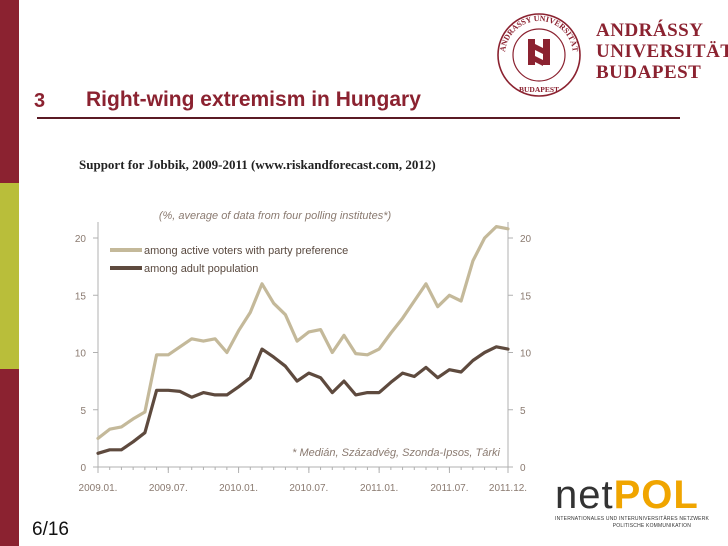 This screenshot has width=728, height=546. Describe the element at coordinates (526, 239) in the screenshot. I see `y-tick-label-right: 20` at that location.